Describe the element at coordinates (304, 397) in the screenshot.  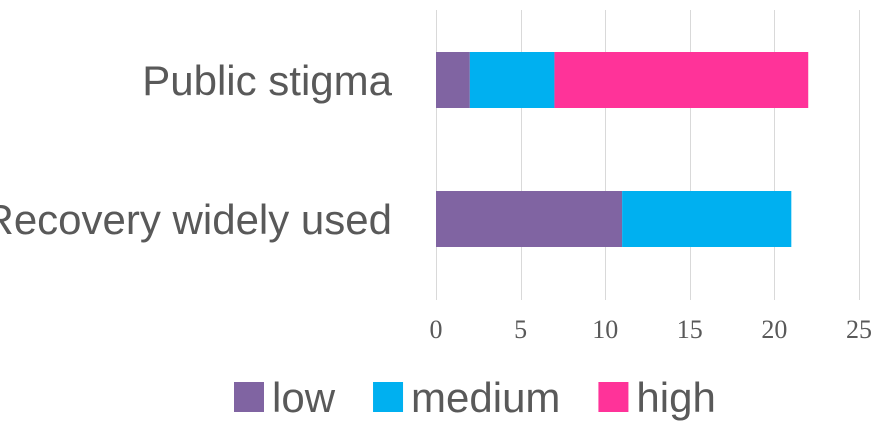
I see `legend-label-low: low` at that location.